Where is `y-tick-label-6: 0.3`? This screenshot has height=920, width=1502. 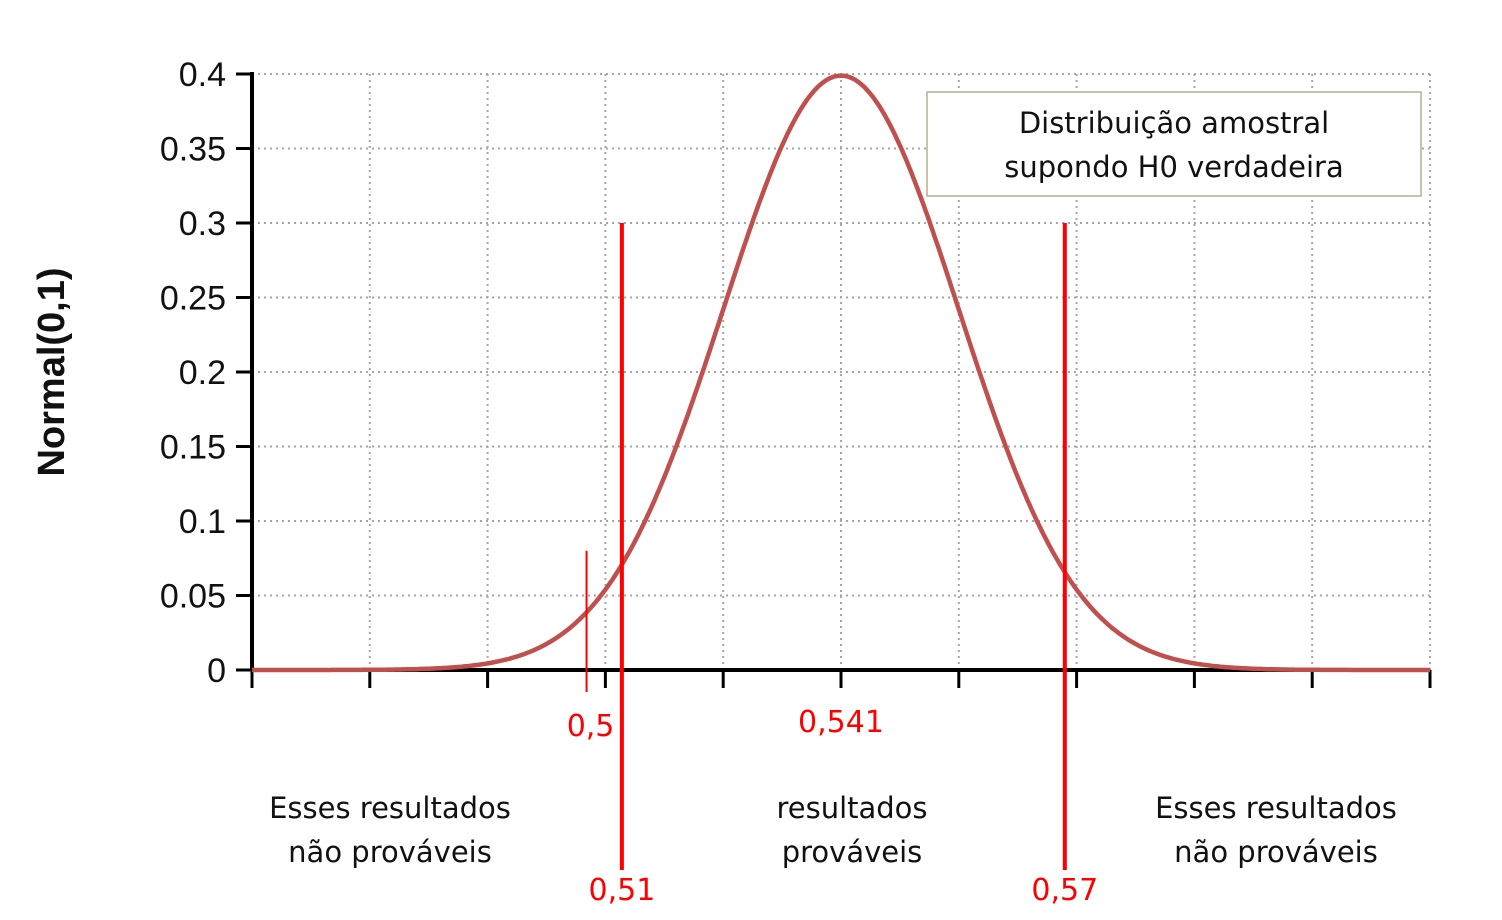 y-tick-label-6: 0.3 is located at coordinates (202, 224).